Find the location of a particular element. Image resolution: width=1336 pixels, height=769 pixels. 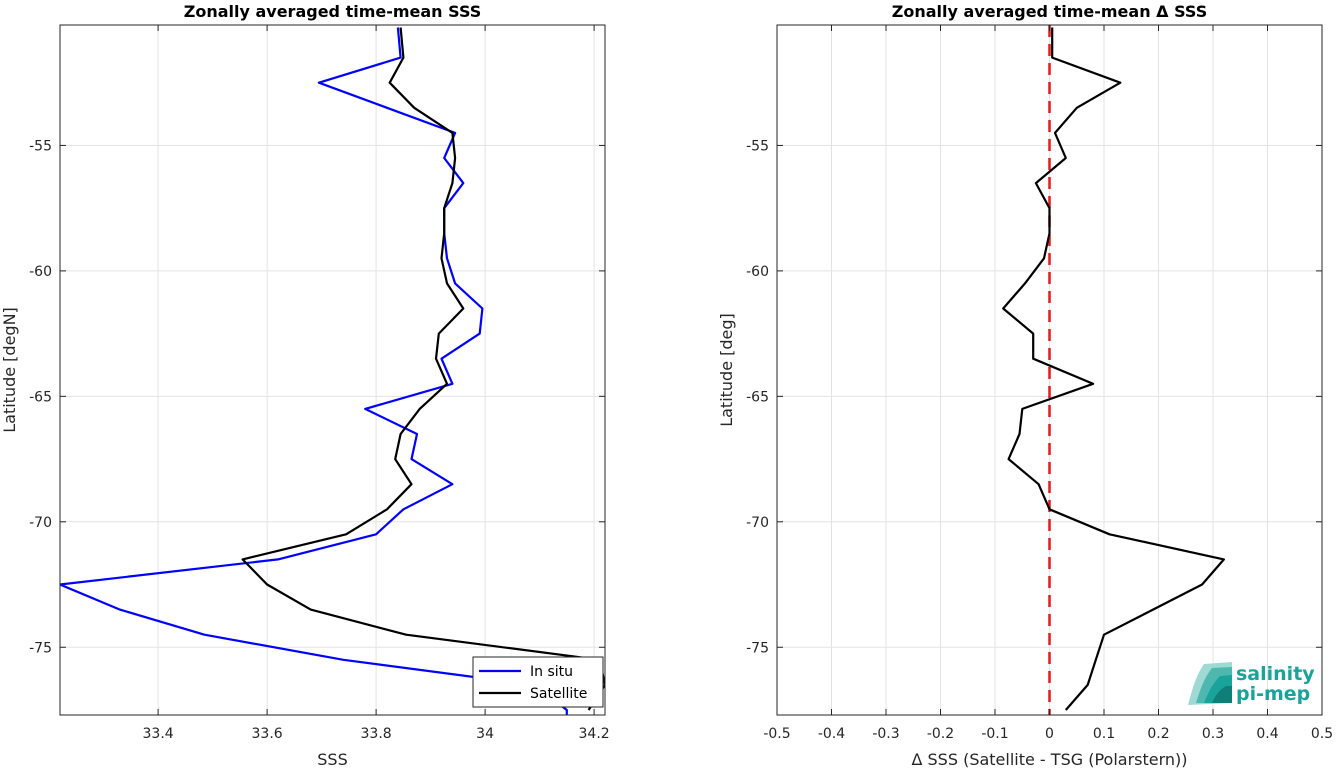

chart-title: Zonally averaged time-mean Δ SSS is located at coordinates (1050, 11).